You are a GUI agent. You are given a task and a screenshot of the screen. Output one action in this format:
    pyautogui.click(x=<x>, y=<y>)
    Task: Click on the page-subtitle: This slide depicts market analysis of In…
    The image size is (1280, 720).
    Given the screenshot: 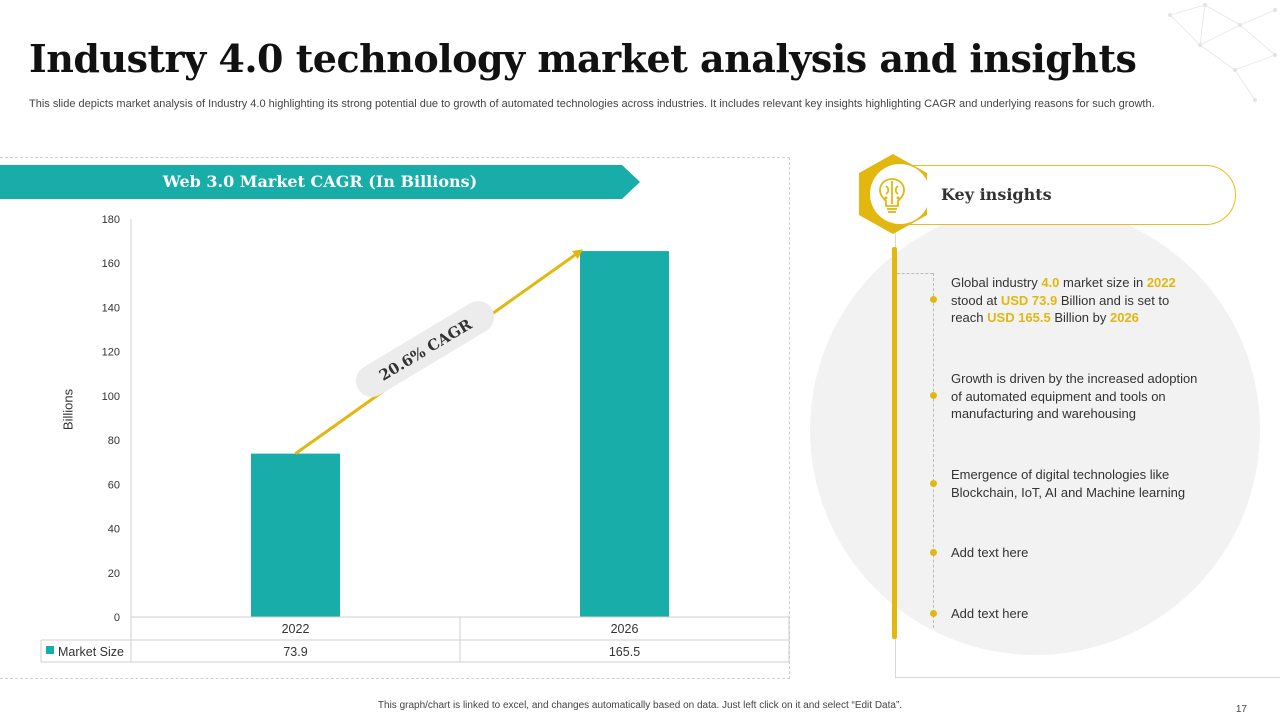 What is the action you would take?
    pyautogui.click(x=592, y=104)
    